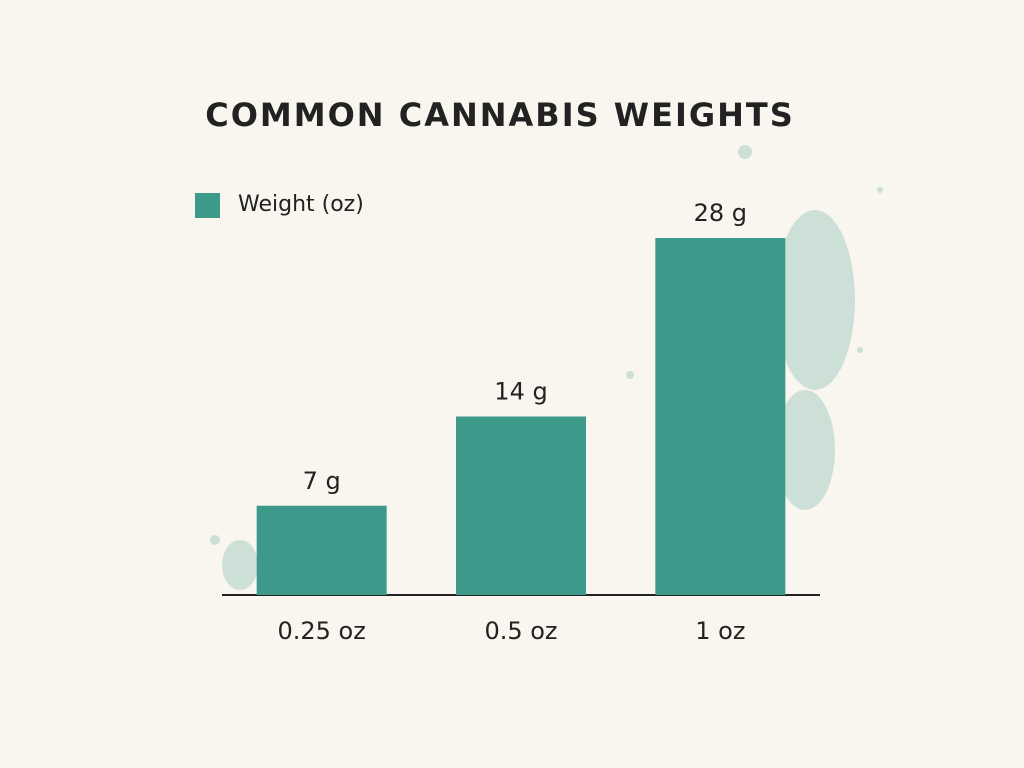 Image resolution: width=1024 pixels, height=768 pixels. I want to click on value-label: 14 g, so click(520, 392).